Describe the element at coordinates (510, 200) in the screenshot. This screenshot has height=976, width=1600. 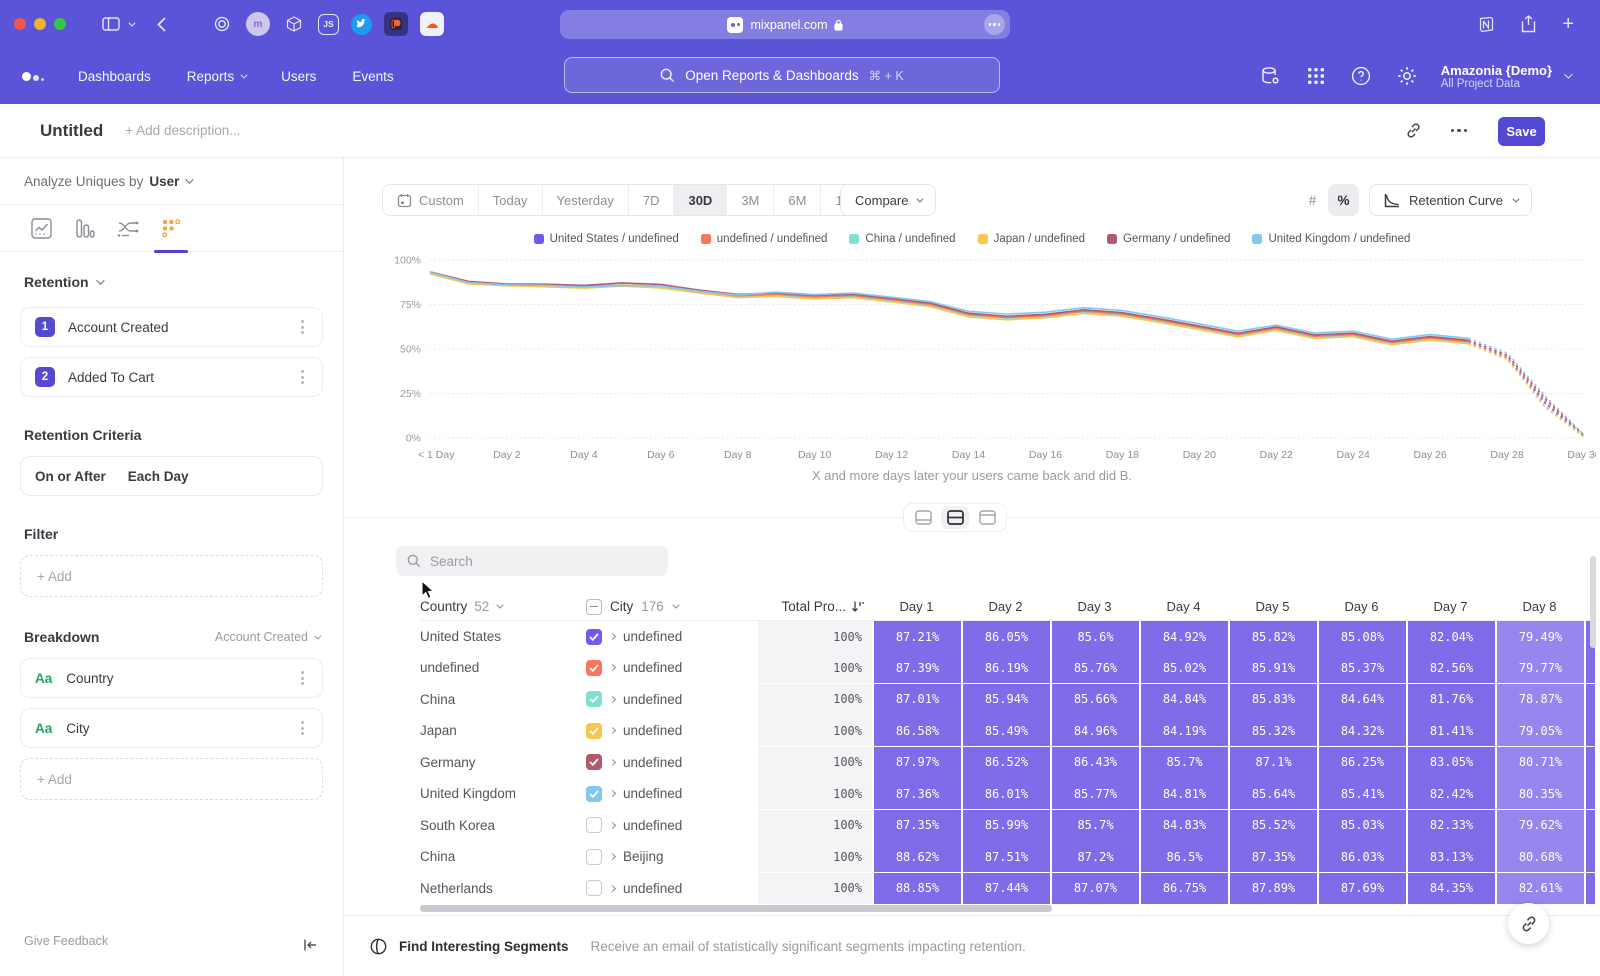
I see `range-today: Today` at that location.